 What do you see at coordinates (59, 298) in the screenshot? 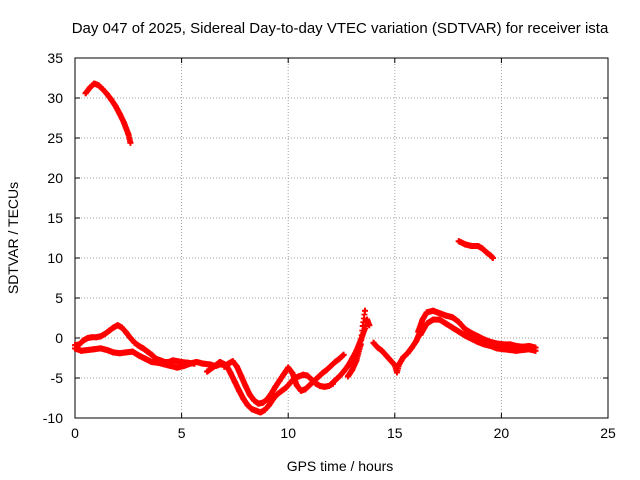
I see `y-tick-label: 5` at bounding box center [59, 298].